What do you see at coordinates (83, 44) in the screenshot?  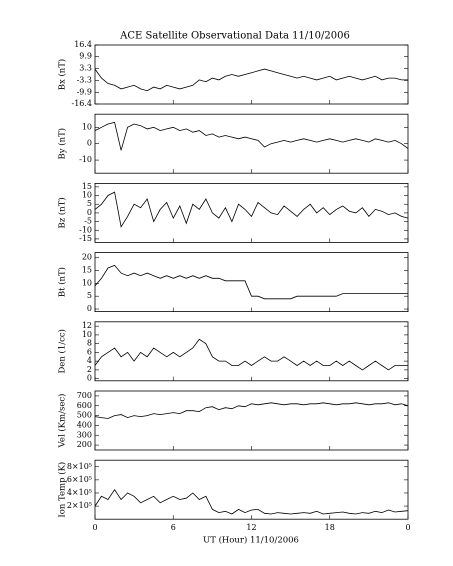 I see `y-tick-label: 16.4` at bounding box center [83, 44].